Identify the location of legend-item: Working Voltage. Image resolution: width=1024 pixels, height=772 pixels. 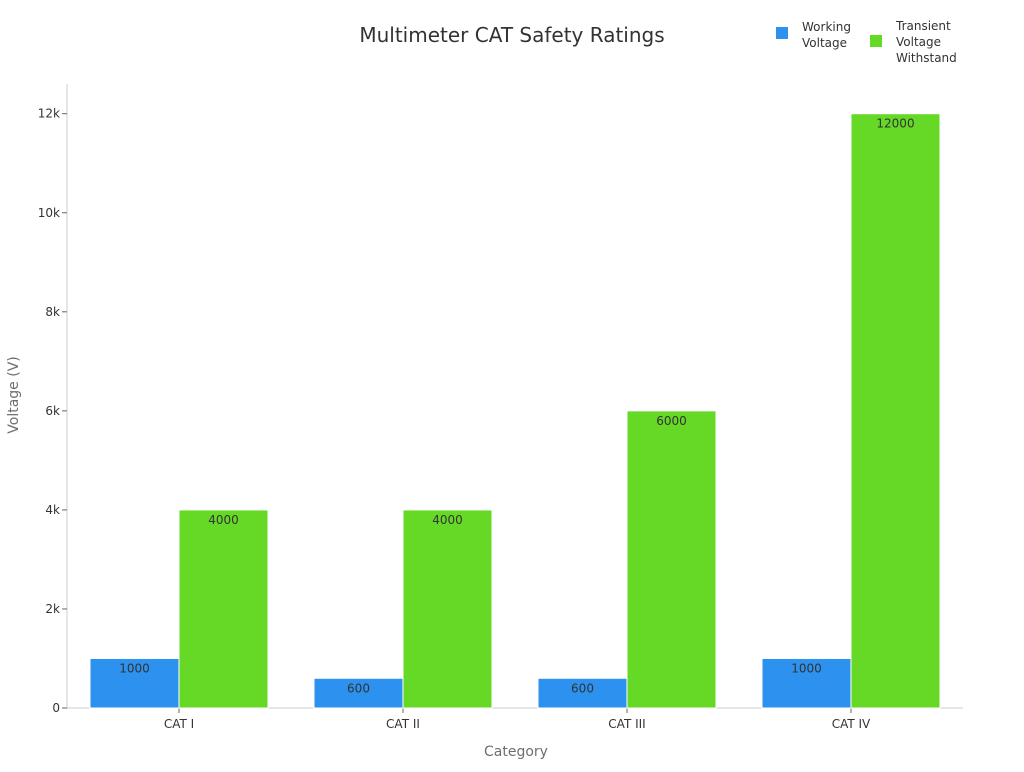
(813, 35).